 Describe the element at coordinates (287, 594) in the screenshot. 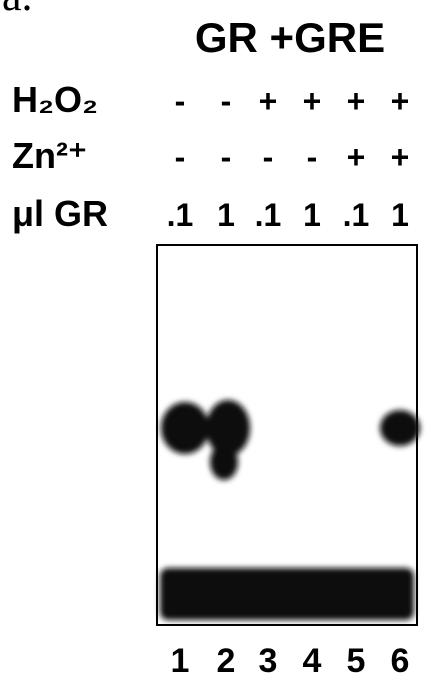

I see `free-probe-band` at that location.